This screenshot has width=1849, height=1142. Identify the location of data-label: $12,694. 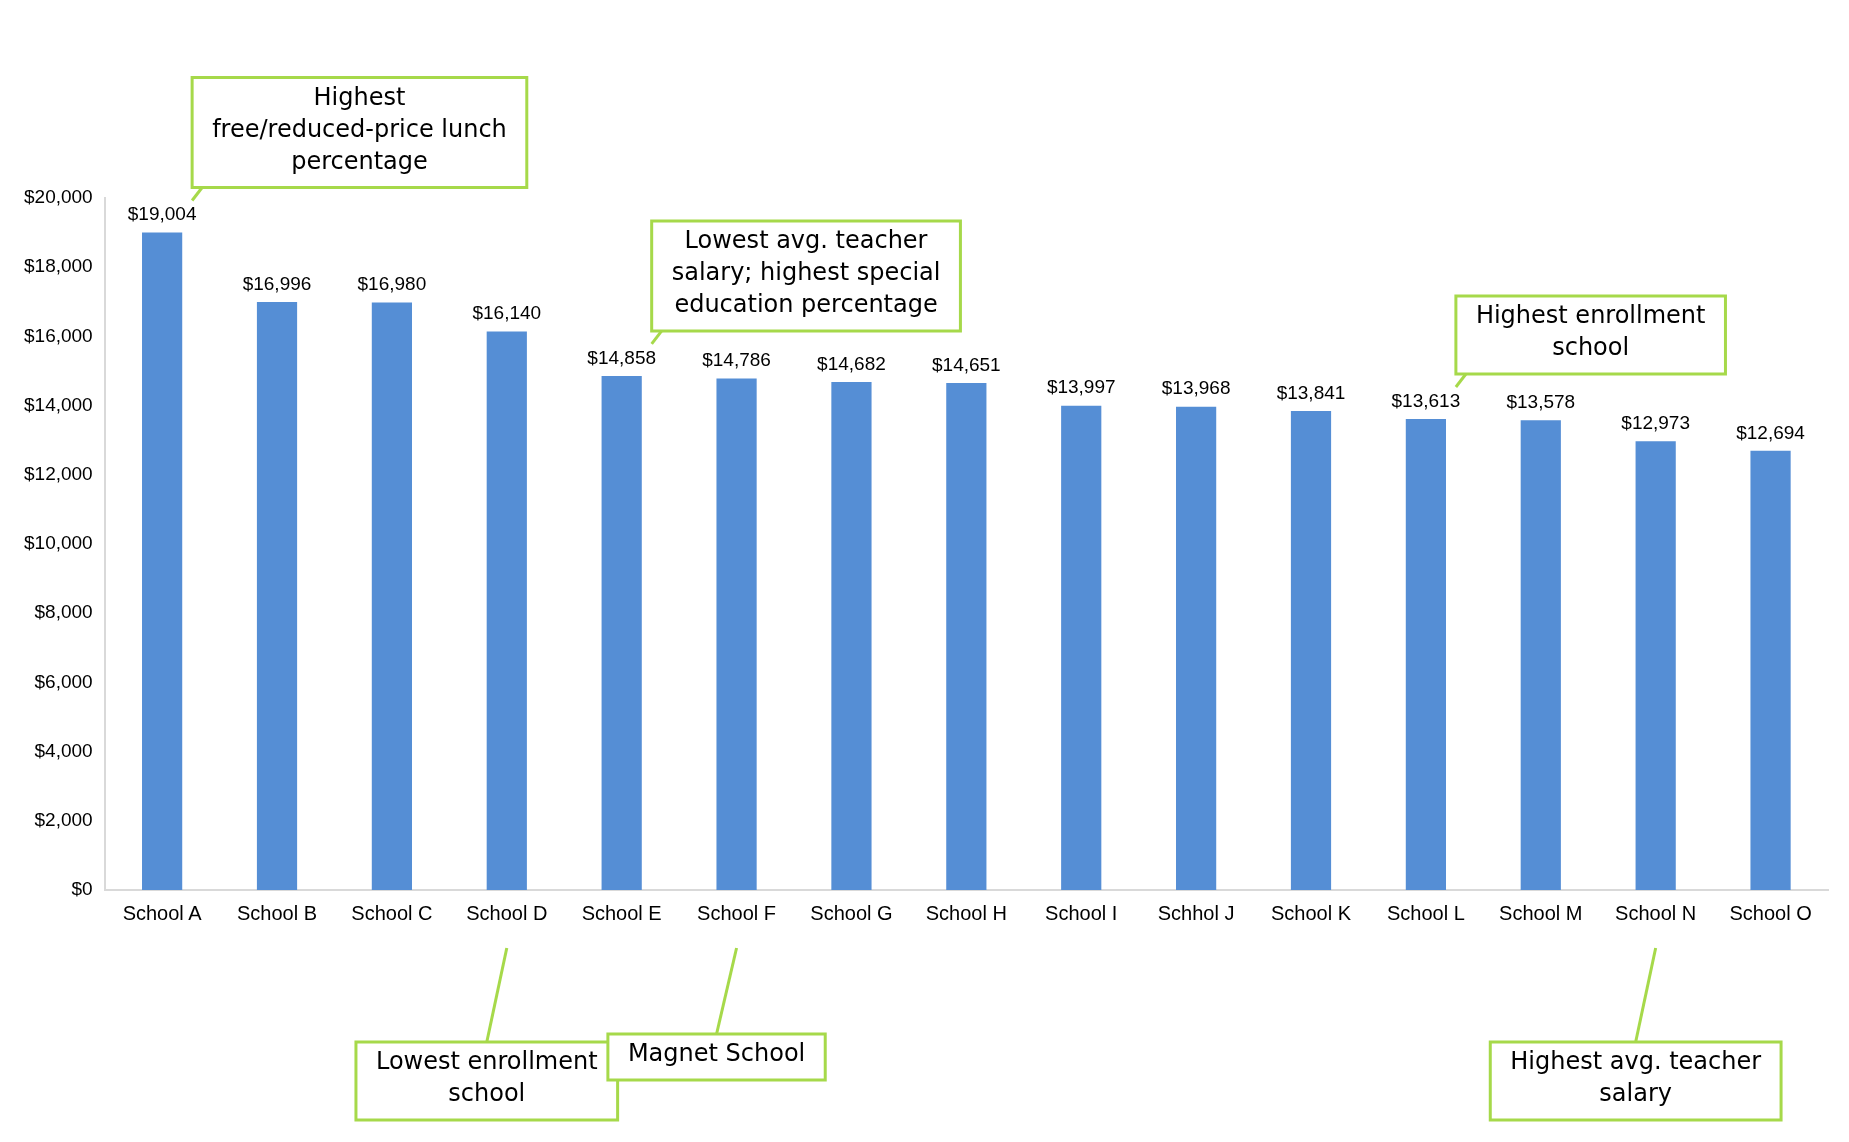
(1771, 432).